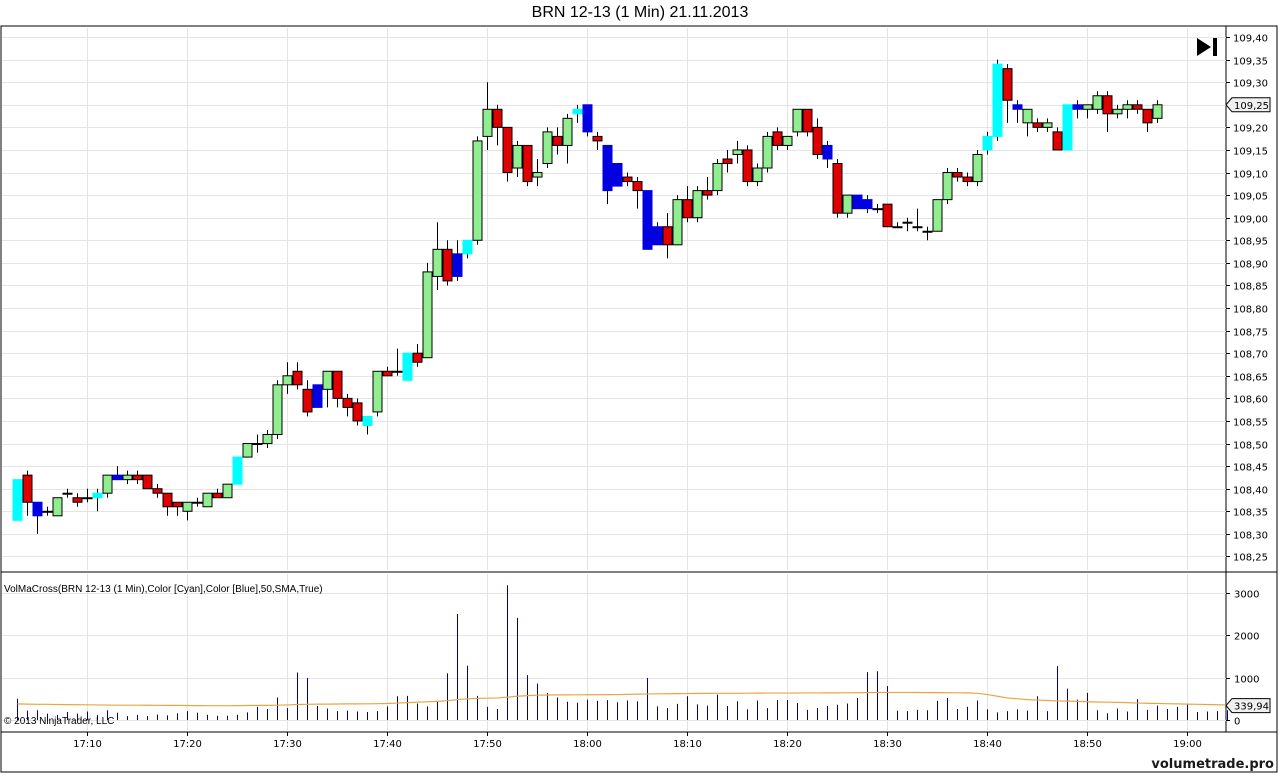 This screenshot has width=1280, height=775. What do you see at coordinates (1250, 197) in the screenshot?
I see `price-tick-label: 109,05` at bounding box center [1250, 197].